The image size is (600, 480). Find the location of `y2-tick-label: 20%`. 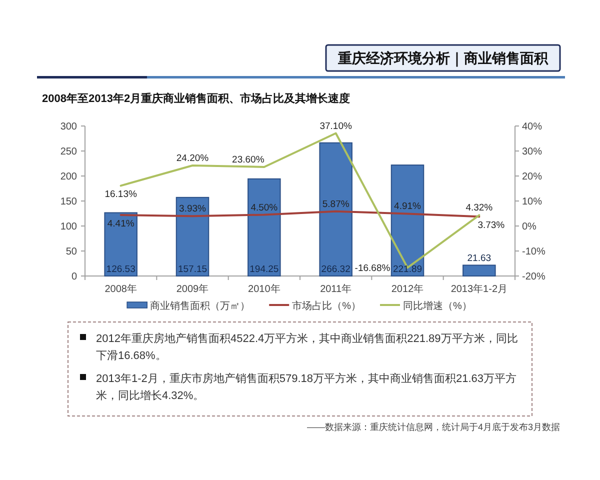

y2-tick-label: 20% is located at coordinates (532, 177).